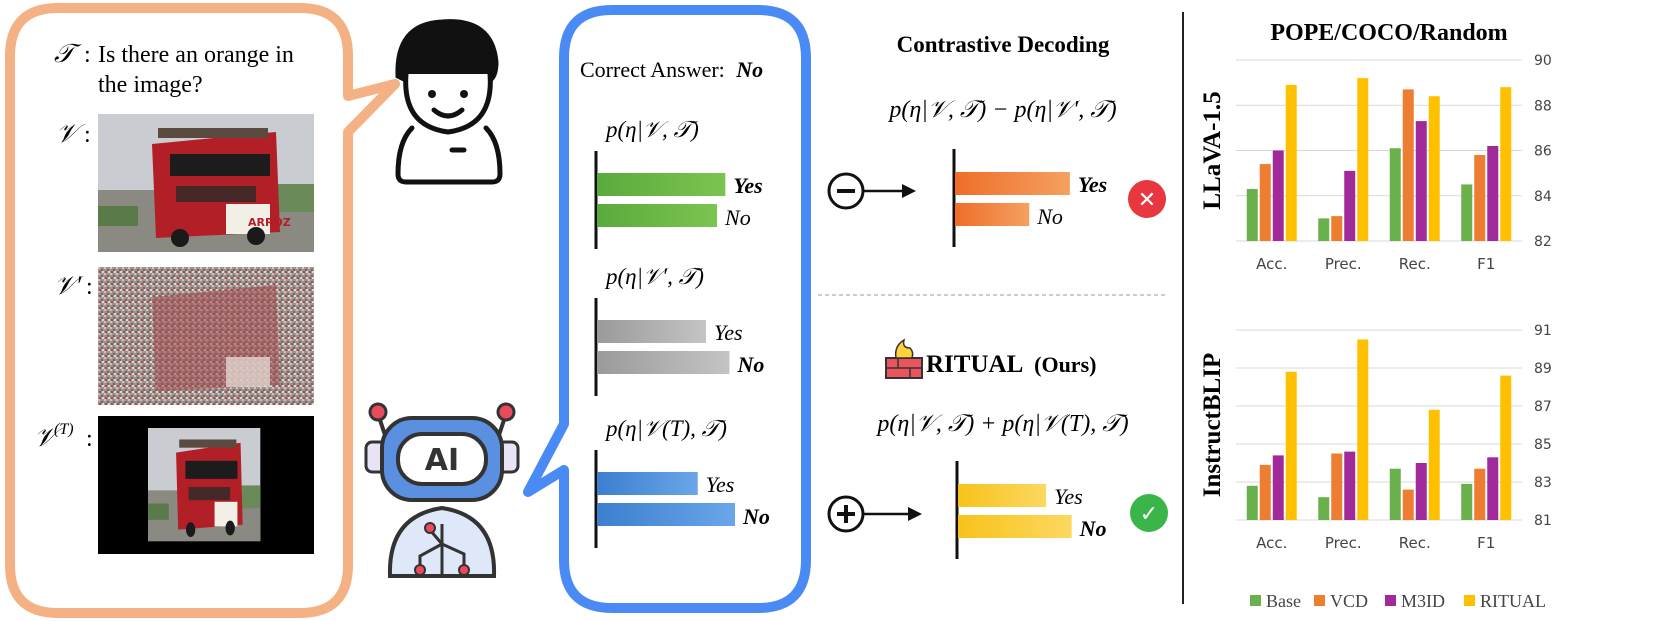  What do you see at coordinates (1375, 437) in the screenshot?
I see `chart-instructblip: 81 83 85 87 89 91 InstructBLIP Acc. Prec. Rec. F1` at bounding box center [1375, 437].